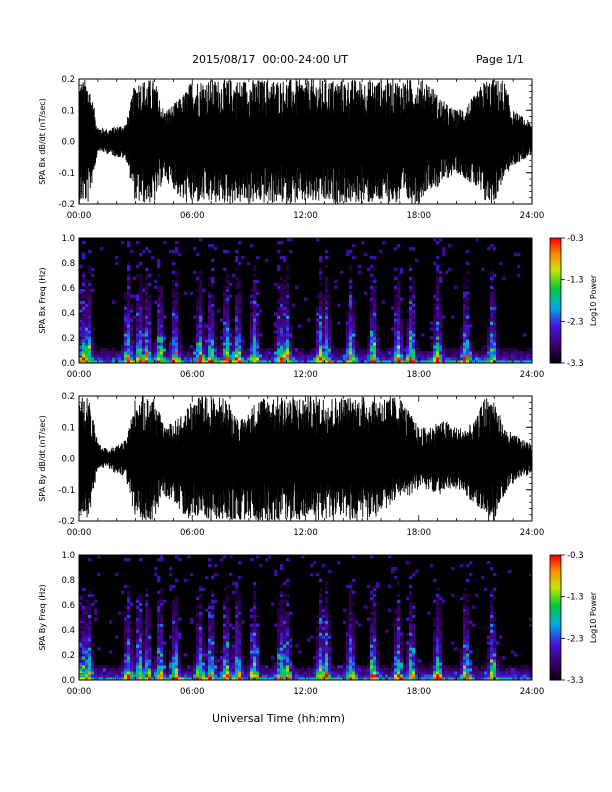 Image resolution: width=612 pixels, height=792 pixels. I want to click on x-tick-label: 12:00, so click(305, 533).